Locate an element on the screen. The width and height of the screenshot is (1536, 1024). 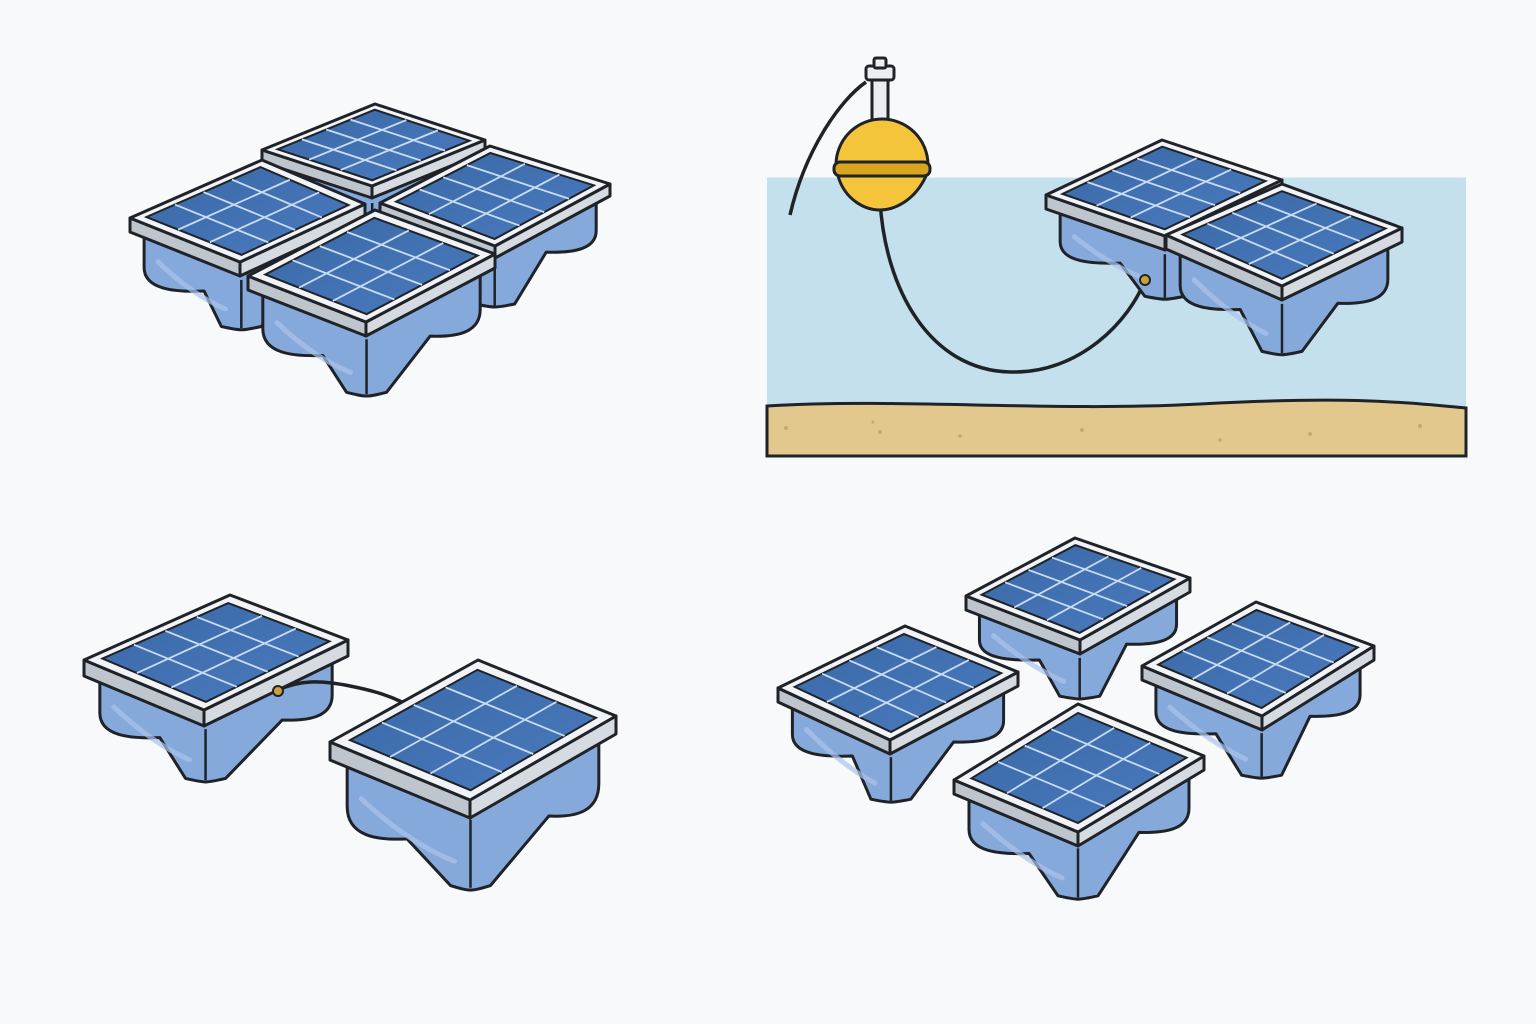
cabled-pair-panel is located at coordinates (350, 742).